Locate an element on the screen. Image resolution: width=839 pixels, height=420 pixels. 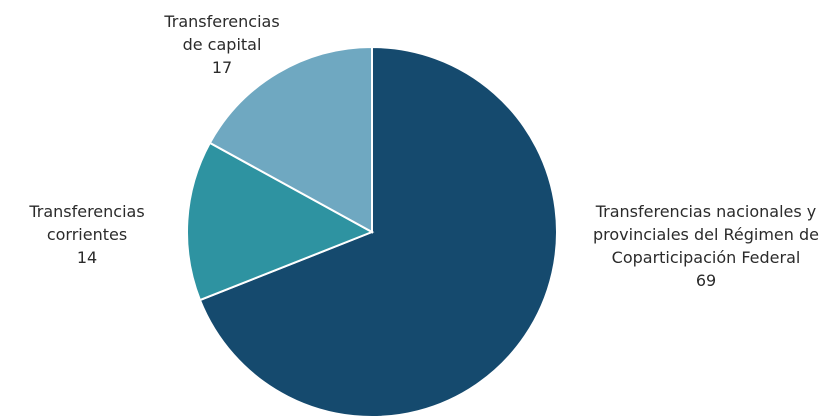
value-label: 14 is located at coordinates (87, 257).